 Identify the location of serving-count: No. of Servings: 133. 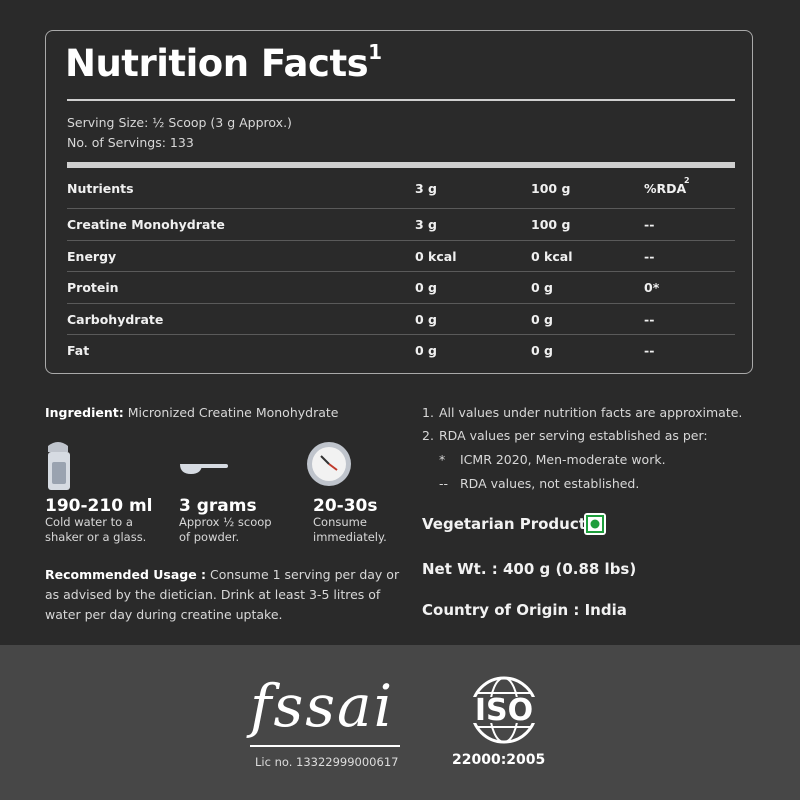
(130, 142).